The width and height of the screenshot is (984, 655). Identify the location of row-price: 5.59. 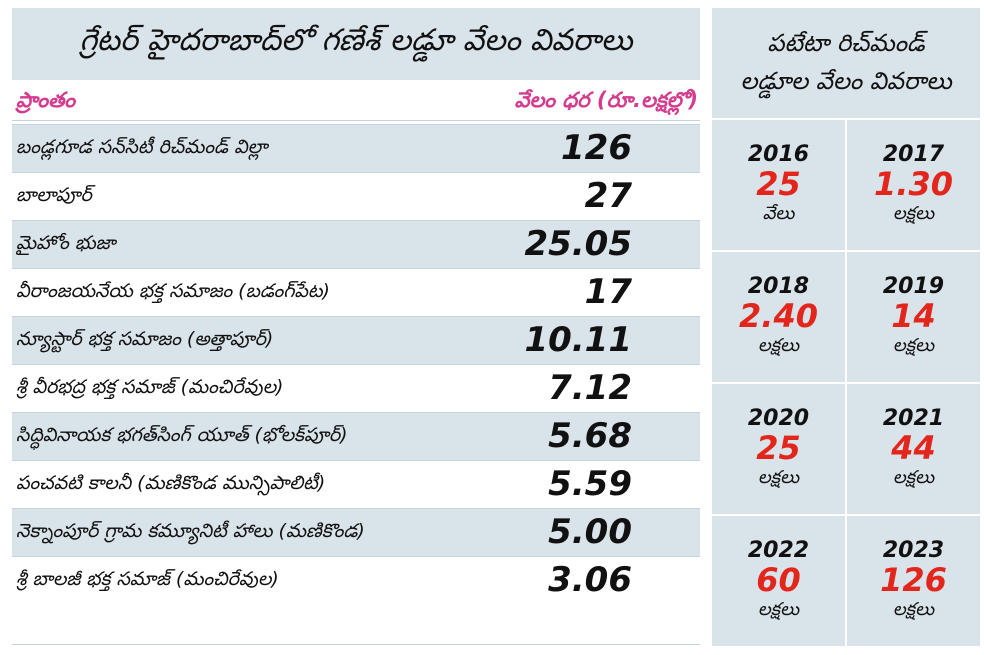
(590, 484).